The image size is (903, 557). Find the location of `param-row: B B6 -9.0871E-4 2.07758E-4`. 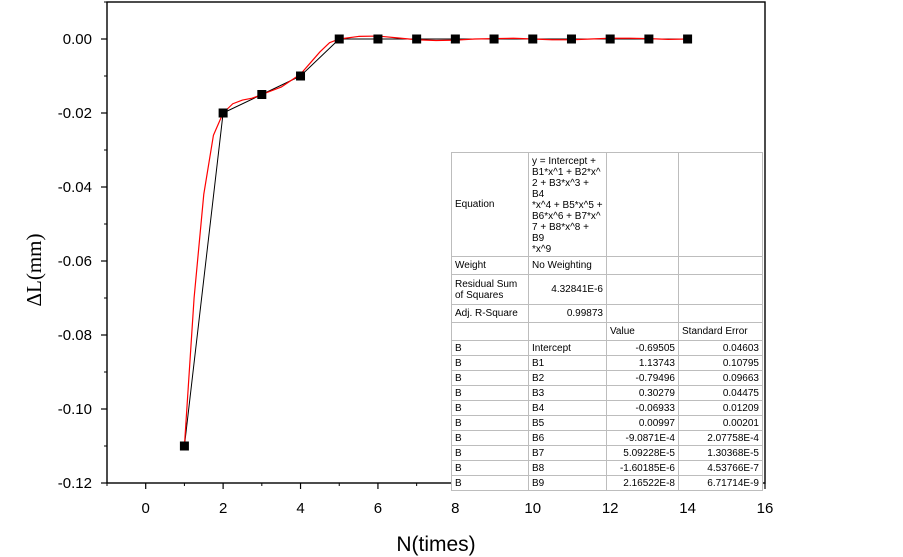

param-row: B B6 -9.0871E-4 2.07758E-4 is located at coordinates (607, 438).